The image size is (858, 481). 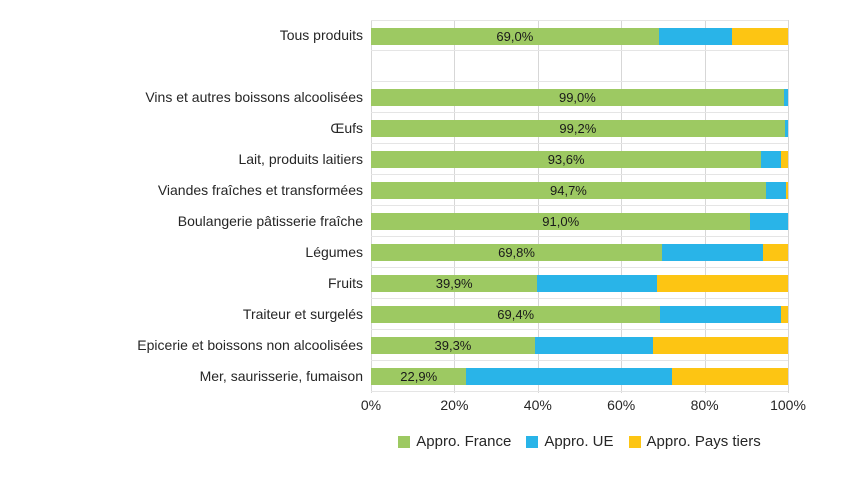 I want to click on bar-segment-france: 91,0%, so click(x=561, y=221).